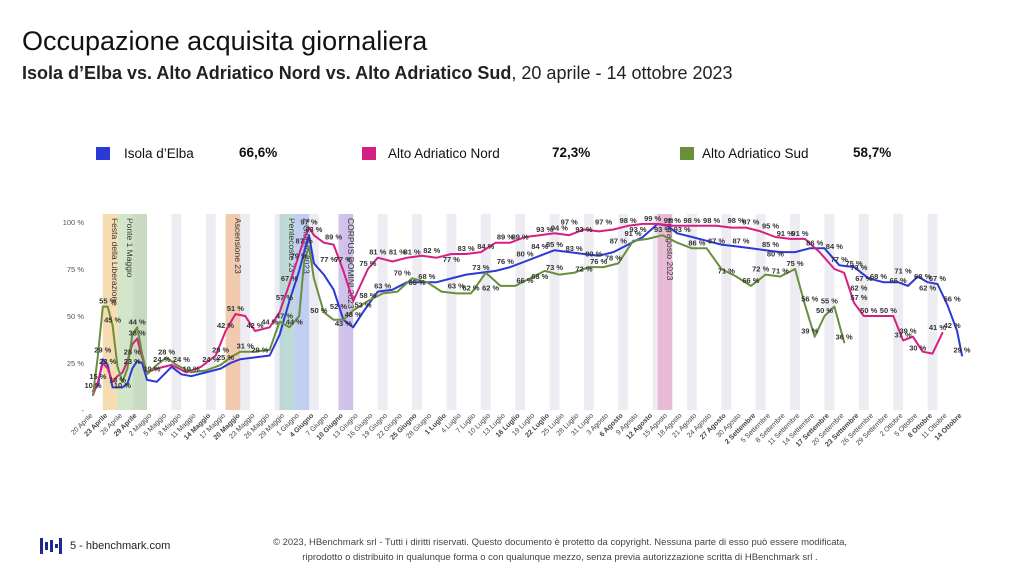  Describe the element at coordinates (858, 267) in the screenshot. I see `data-label: 73 %` at that location.